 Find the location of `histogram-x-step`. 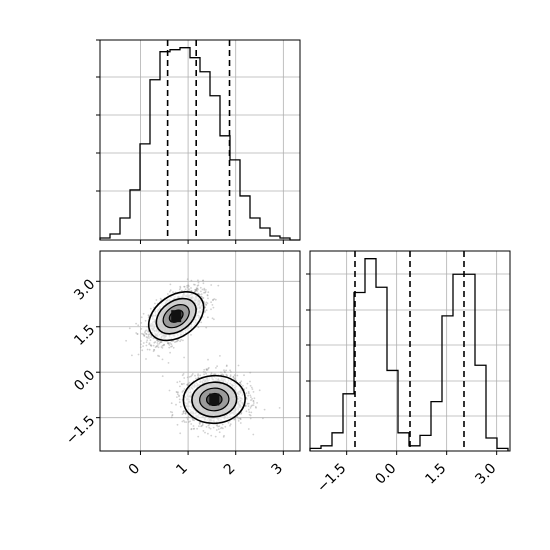

histogram-x-step is located at coordinates (199, 144).